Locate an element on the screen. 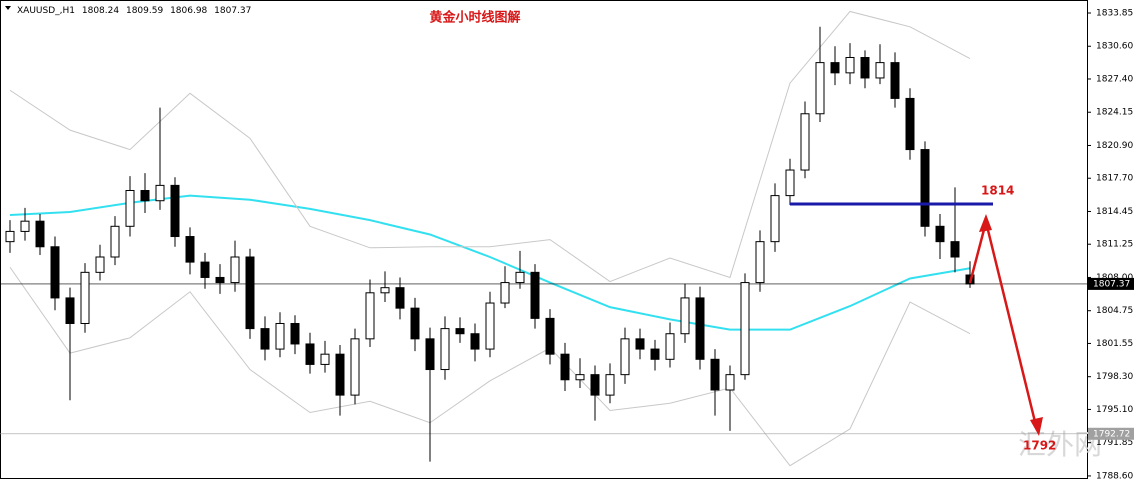  menu-arrow is located at coordinates (8, 8).